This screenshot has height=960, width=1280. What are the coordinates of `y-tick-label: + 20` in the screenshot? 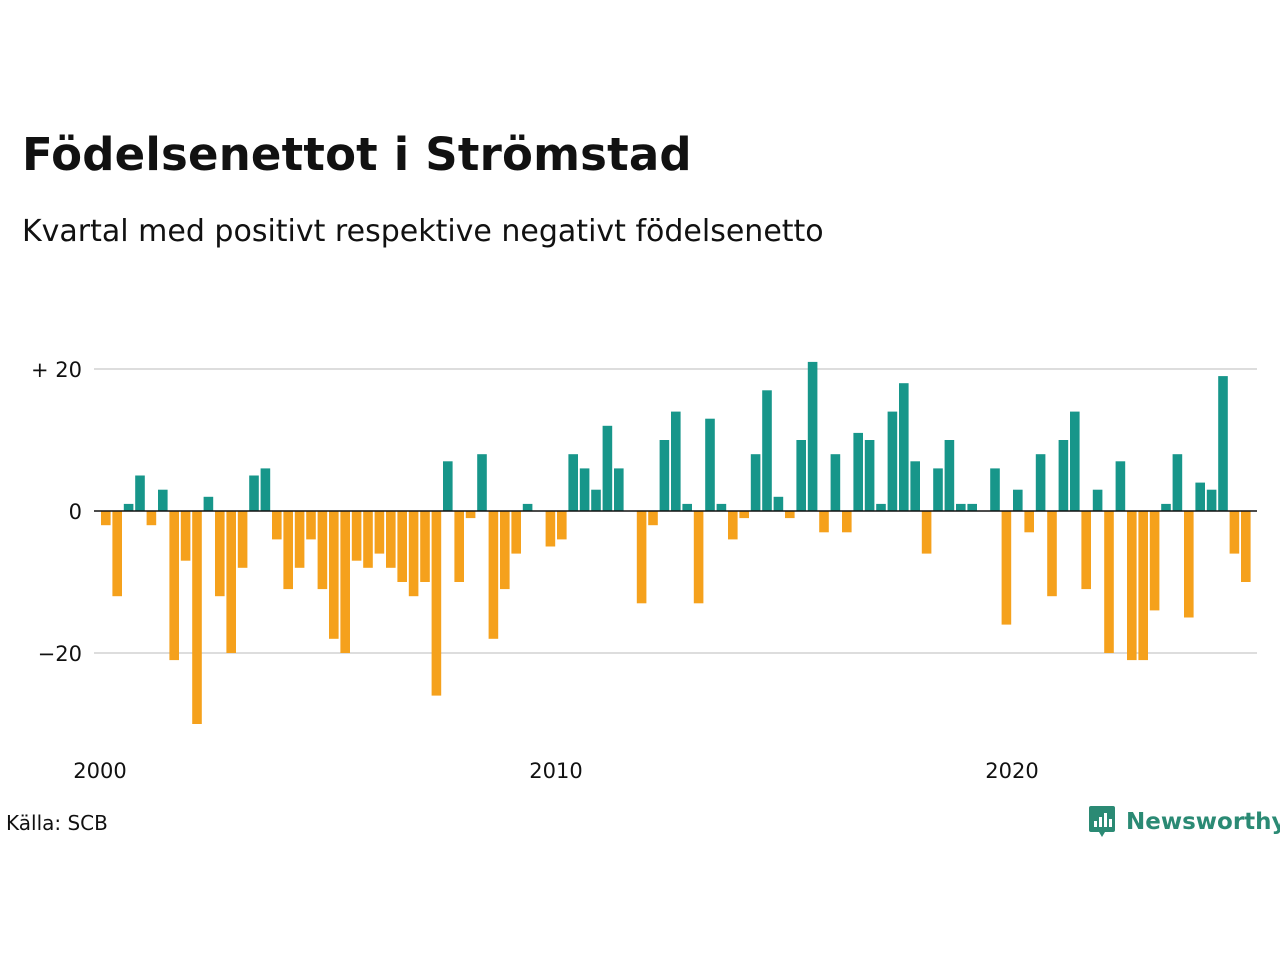 It's located at (56, 370).